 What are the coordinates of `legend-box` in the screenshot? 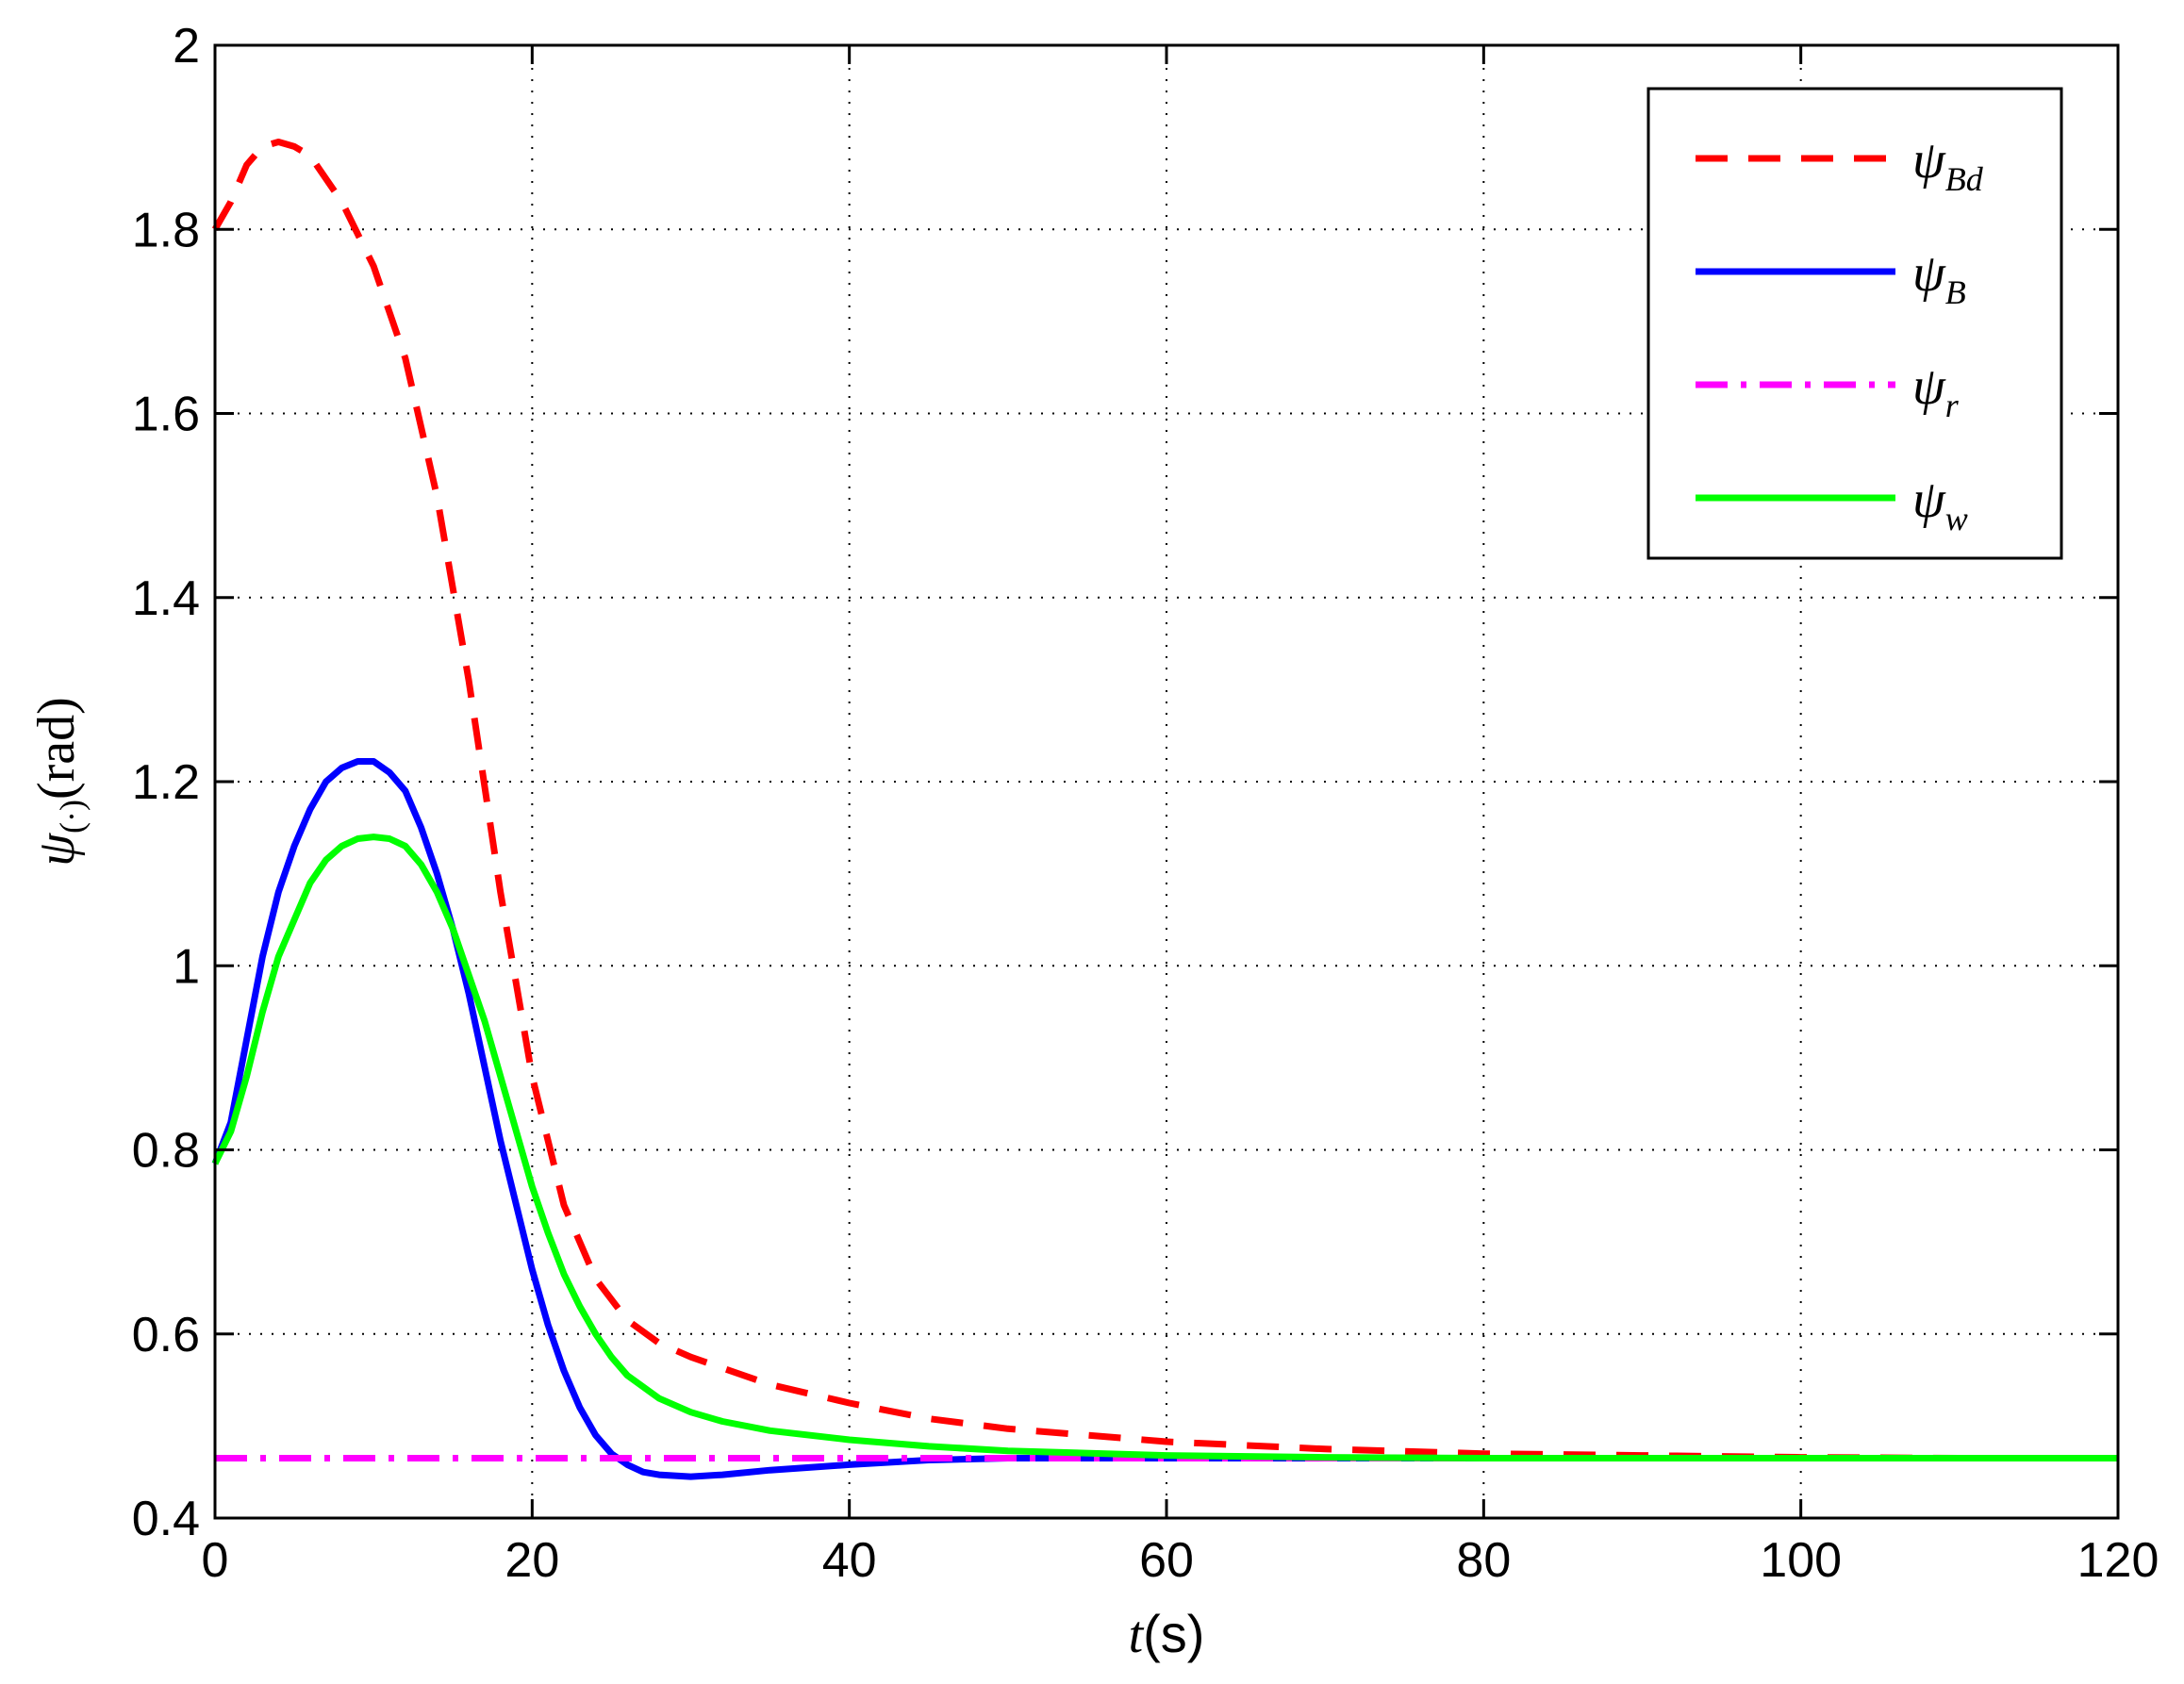 It's located at (1855, 324).